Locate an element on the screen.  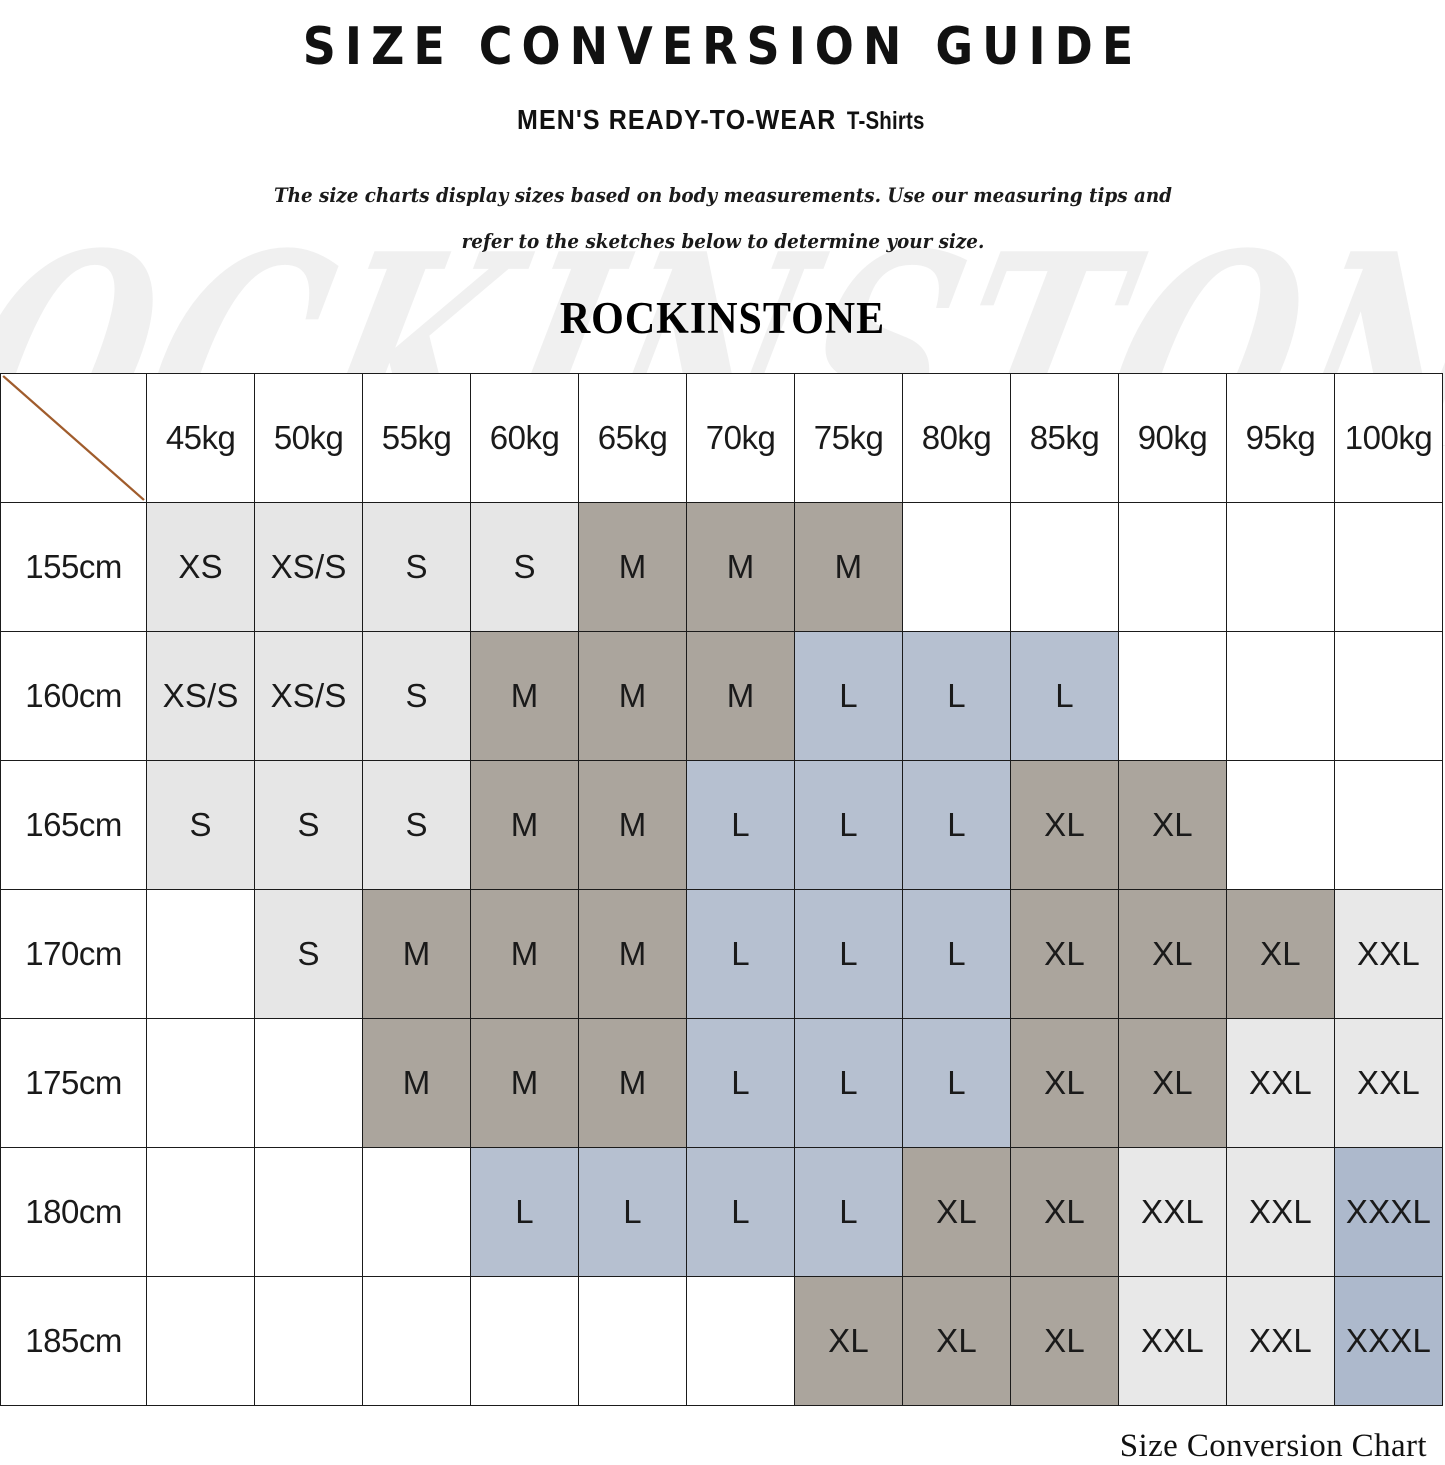
table-row: 185cm XL XL XL XXL XXL XXXL is located at coordinates (722, 1341).